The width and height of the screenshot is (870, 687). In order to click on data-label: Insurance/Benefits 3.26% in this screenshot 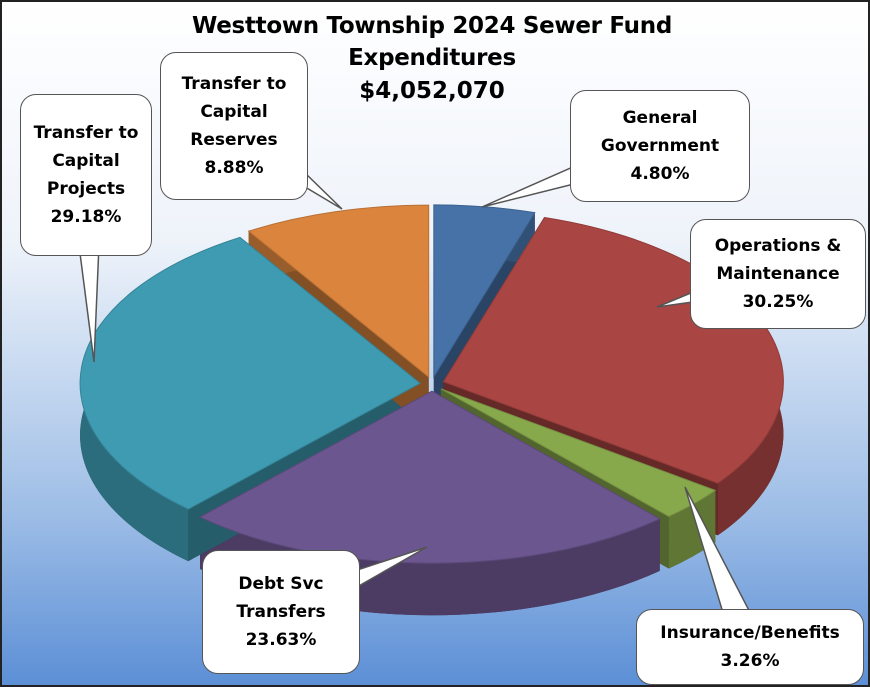, I will do `click(750, 647)`.